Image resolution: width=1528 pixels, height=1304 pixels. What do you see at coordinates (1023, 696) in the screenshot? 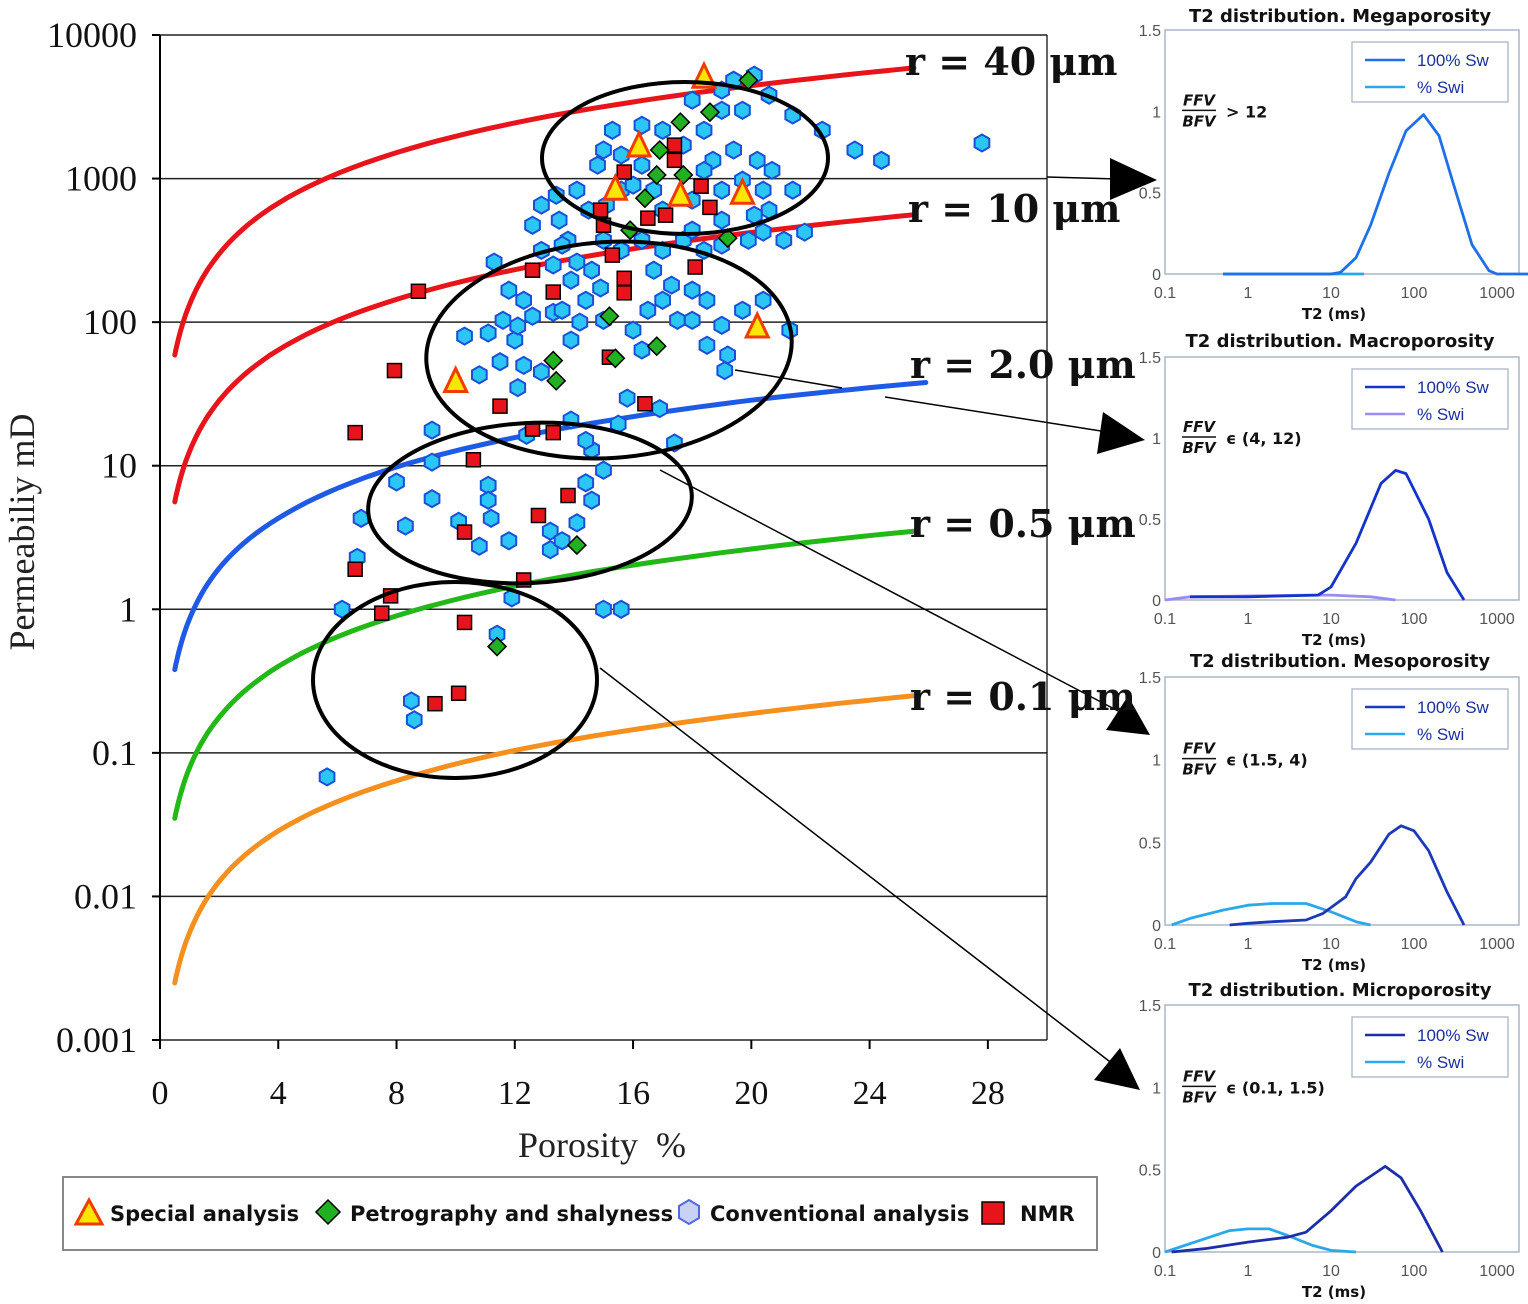
I see `label-r01: r = 0.1 μm` at bounding box center [1023, 696].